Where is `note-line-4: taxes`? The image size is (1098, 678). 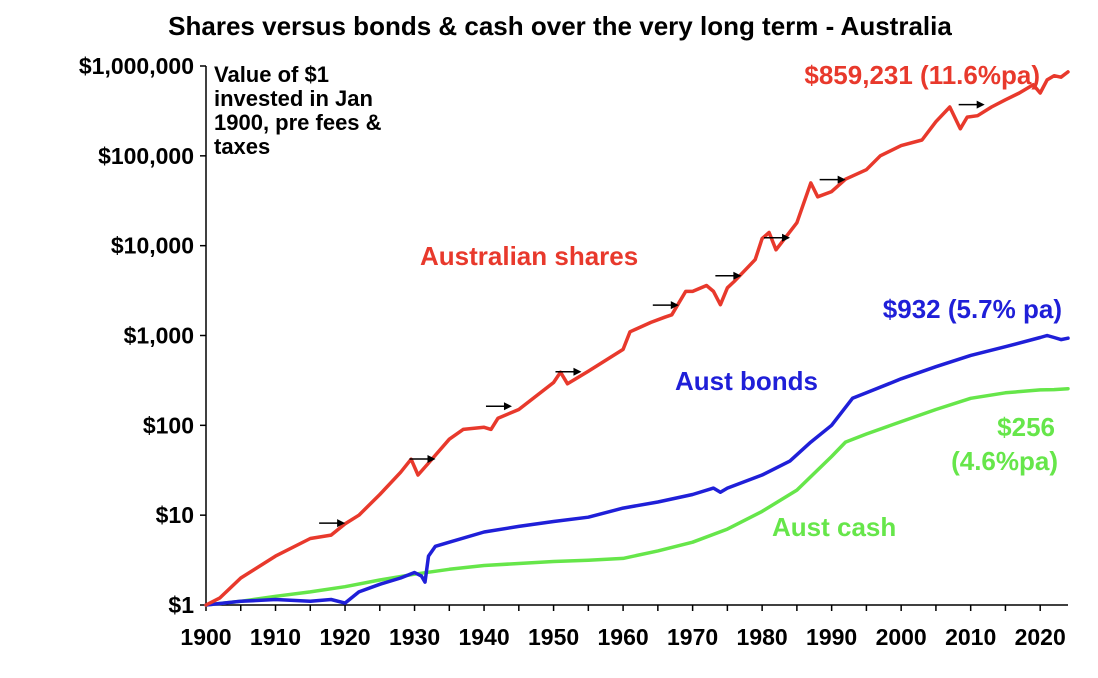
note-line-4: taxes is located at coordinates (242, 146).